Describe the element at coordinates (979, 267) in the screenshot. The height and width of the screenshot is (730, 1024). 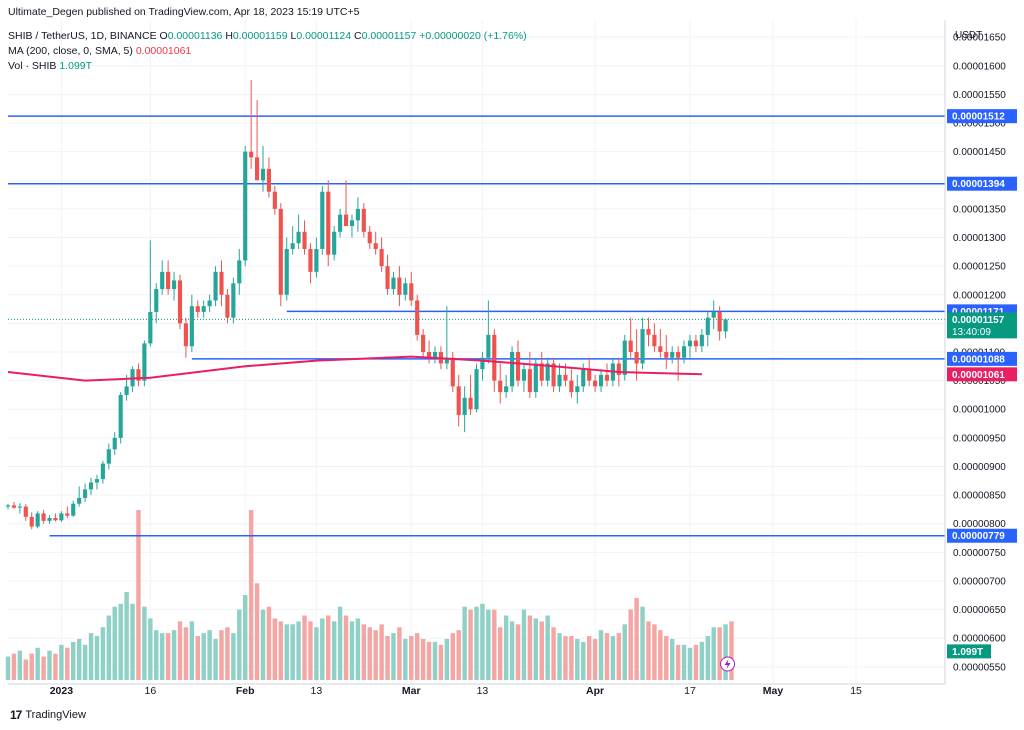
I see `y-tick-label: 0.00001250` at that location.